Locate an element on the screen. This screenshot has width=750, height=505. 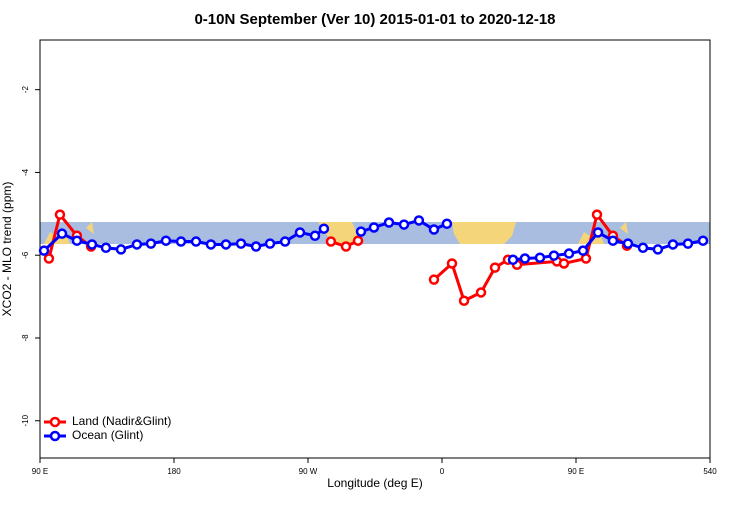
x-axis-label: Longitude (deg E) is located at coordinates (374, 483).